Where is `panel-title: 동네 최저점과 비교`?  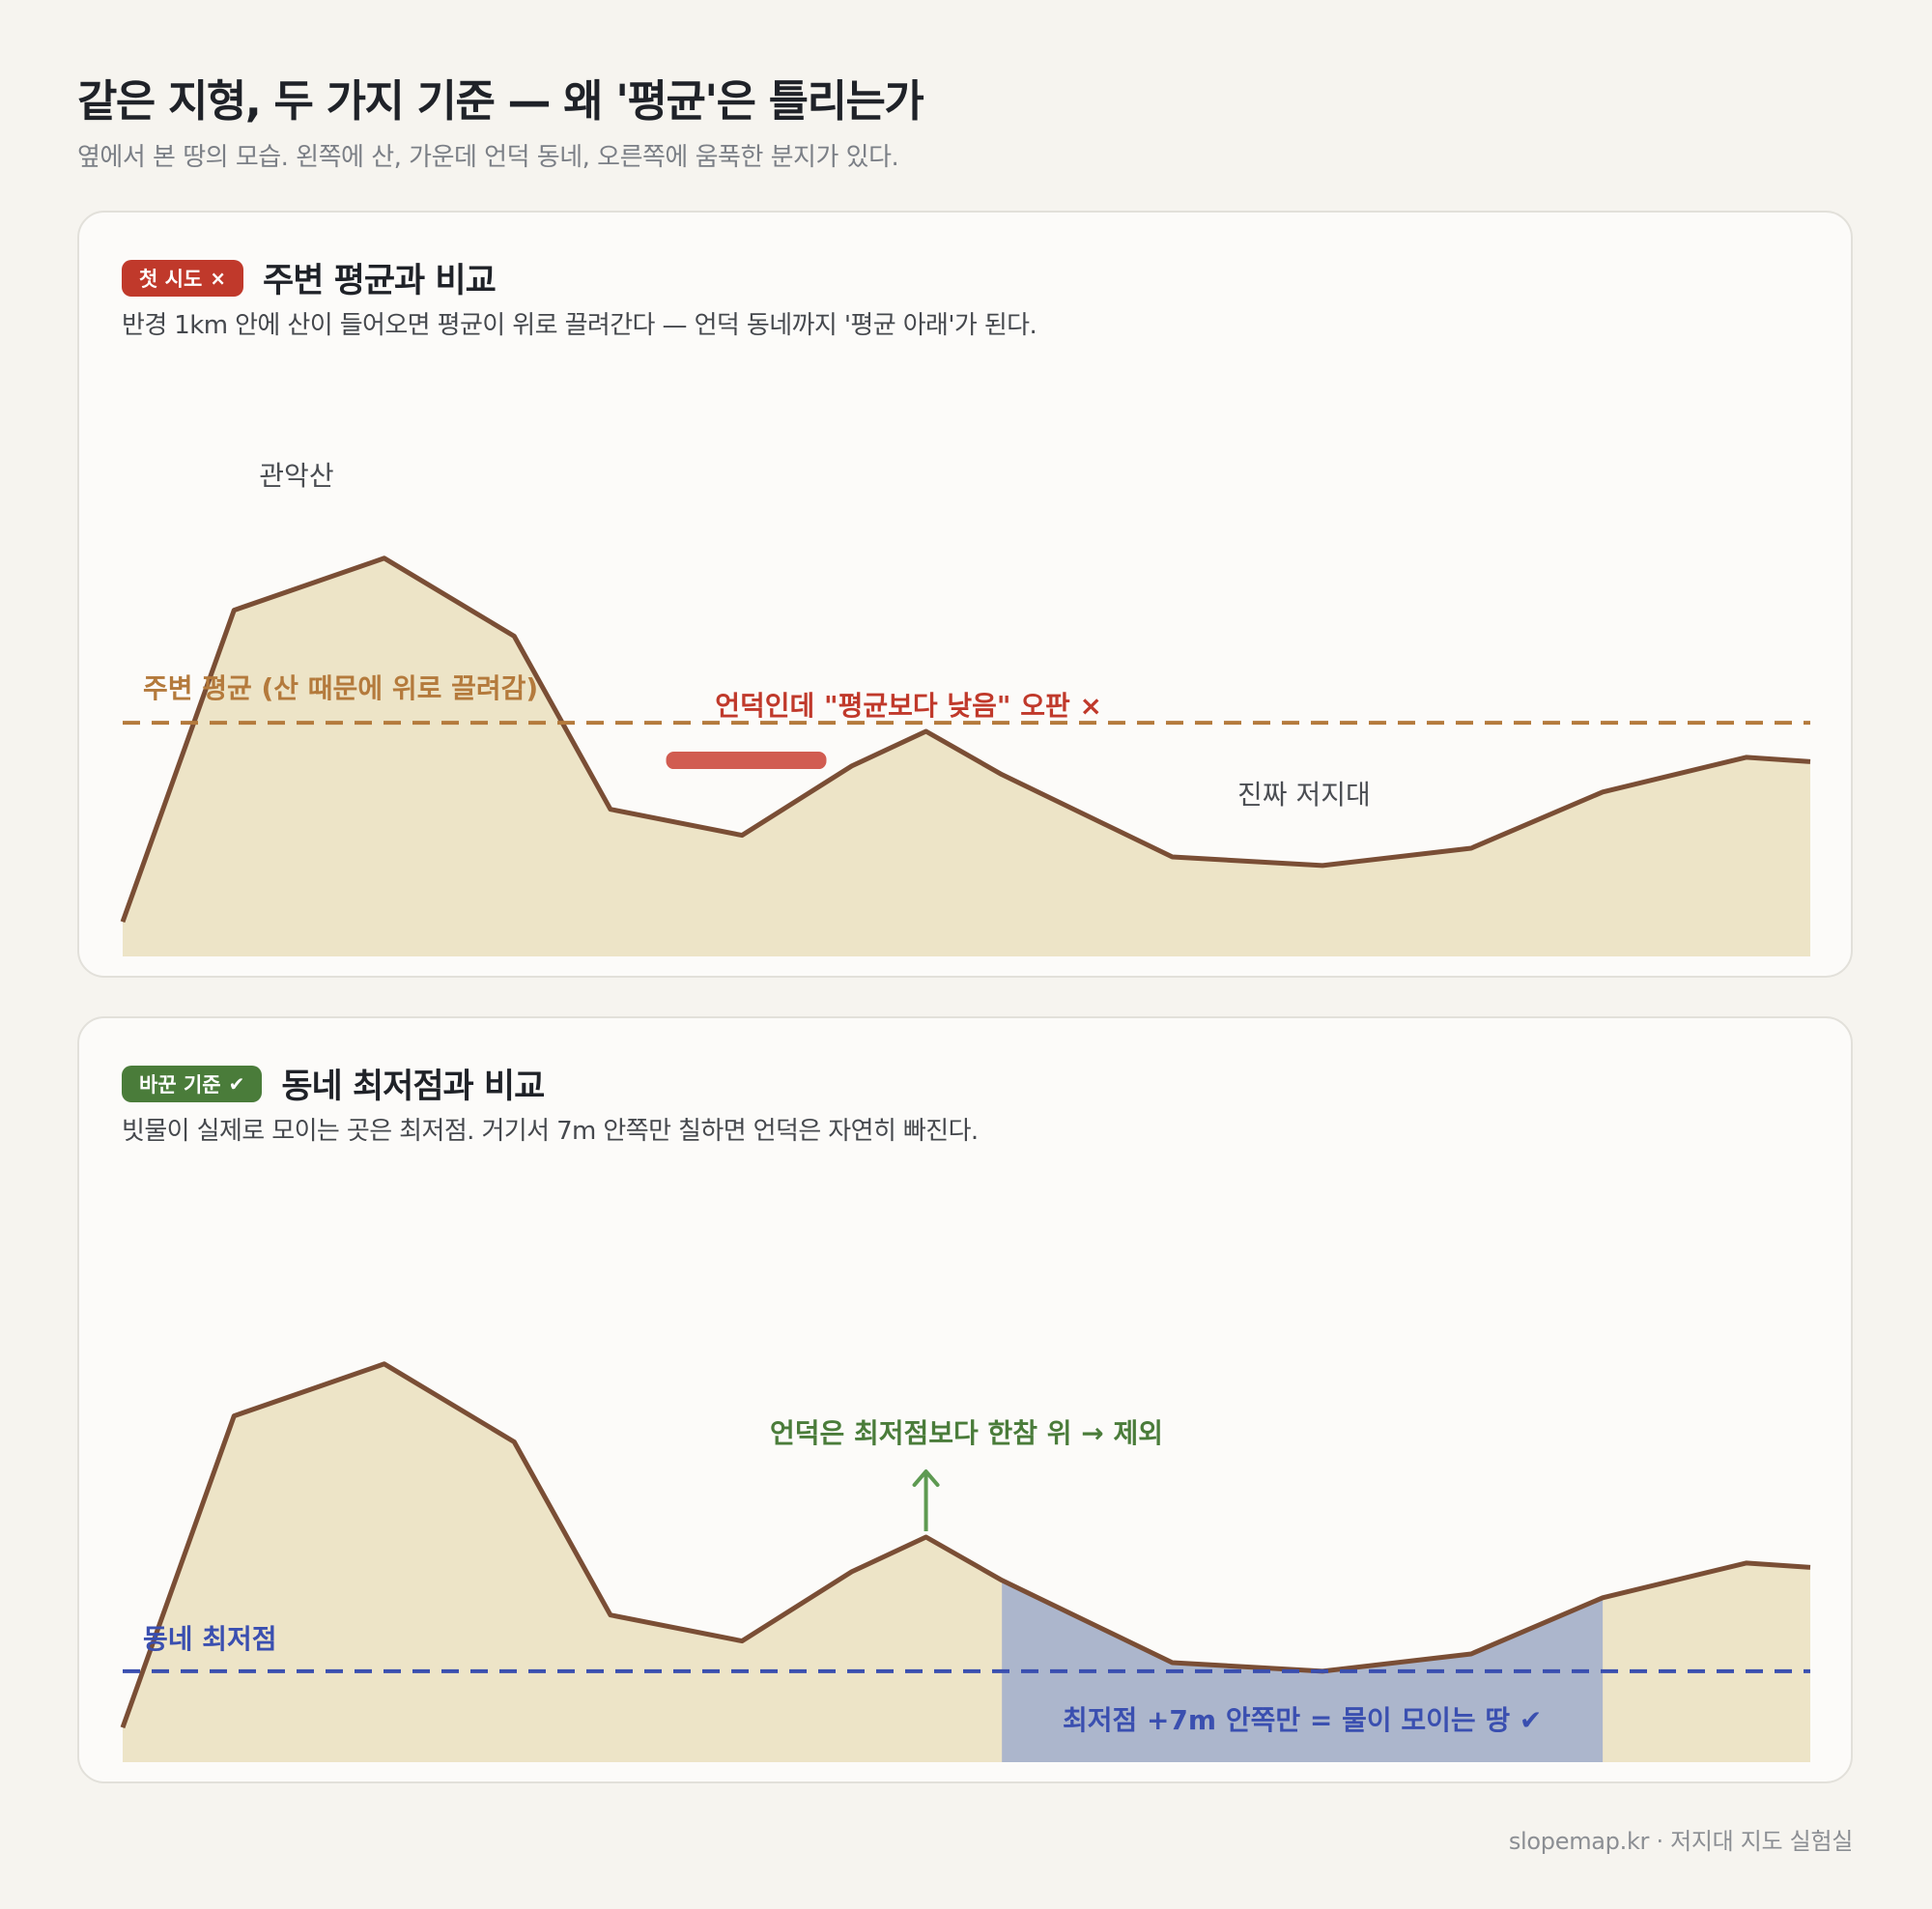 panel-title: 동네 최저점과 비교 is located at coordinates (413, 1087).